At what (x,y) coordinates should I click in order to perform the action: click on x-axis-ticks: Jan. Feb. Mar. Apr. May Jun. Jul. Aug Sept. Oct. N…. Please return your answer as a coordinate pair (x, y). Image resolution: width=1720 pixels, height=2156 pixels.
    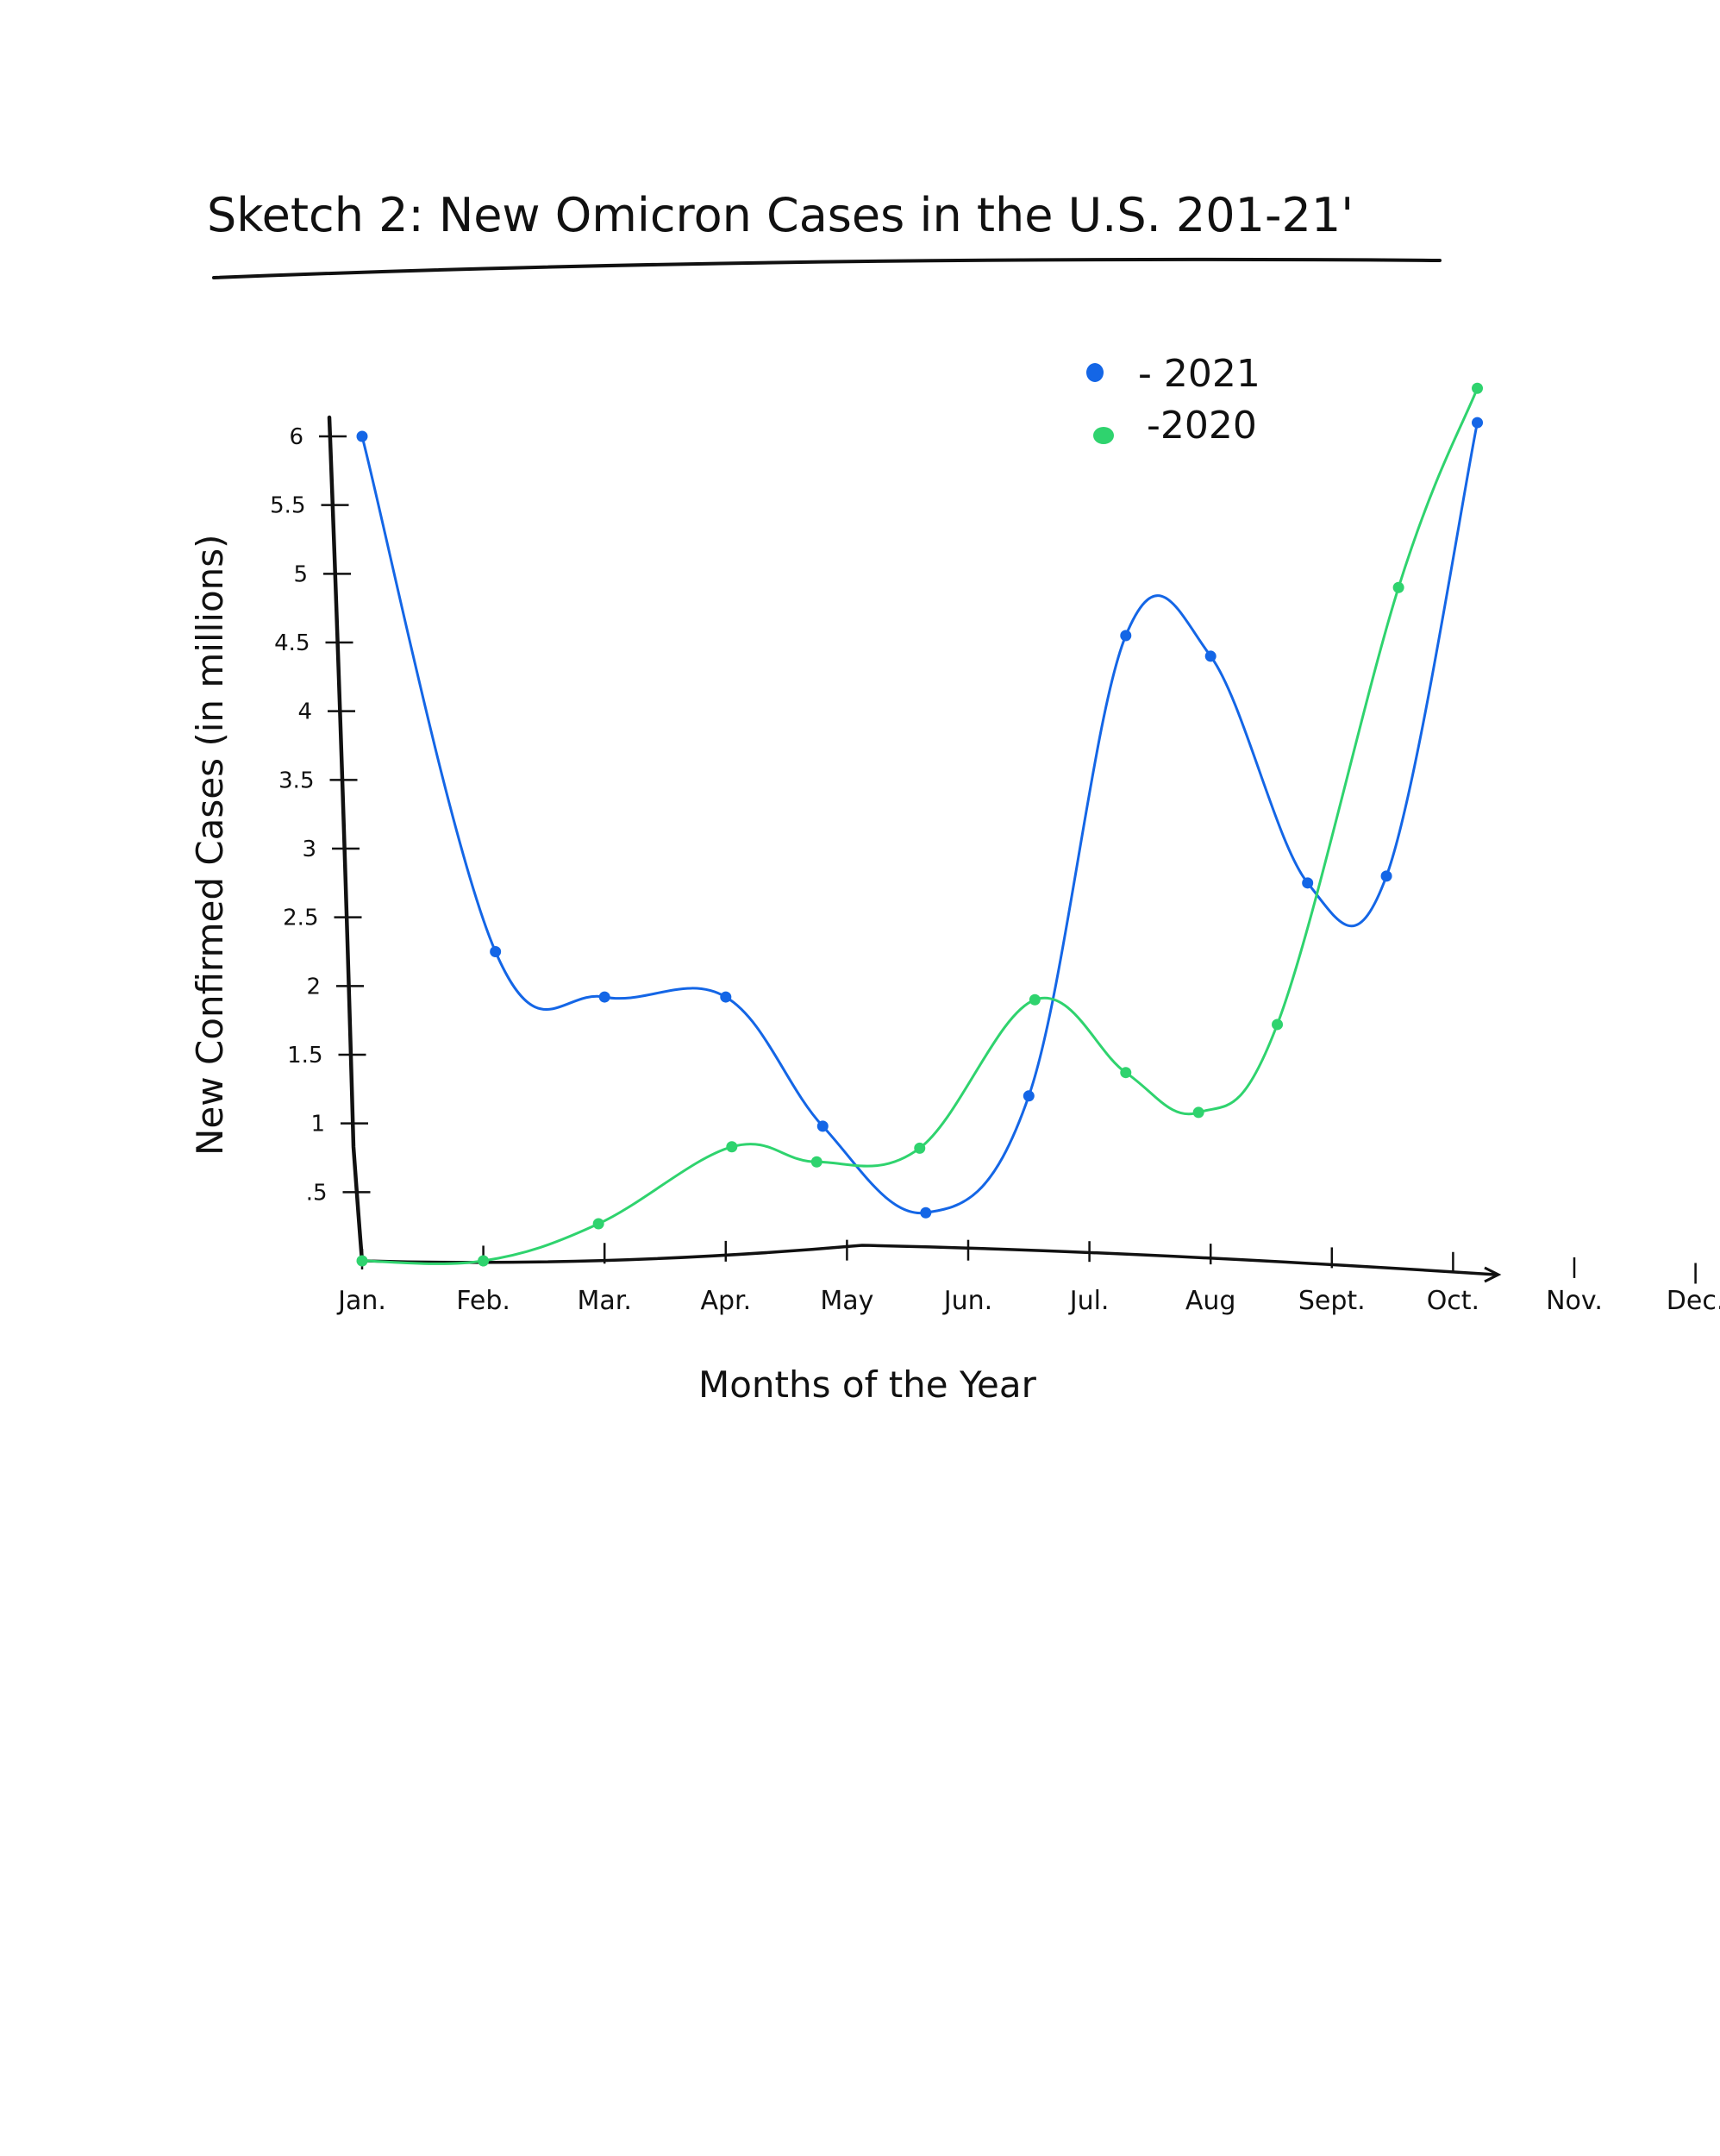
    Looking at the image, I should click on (1028, 1277).